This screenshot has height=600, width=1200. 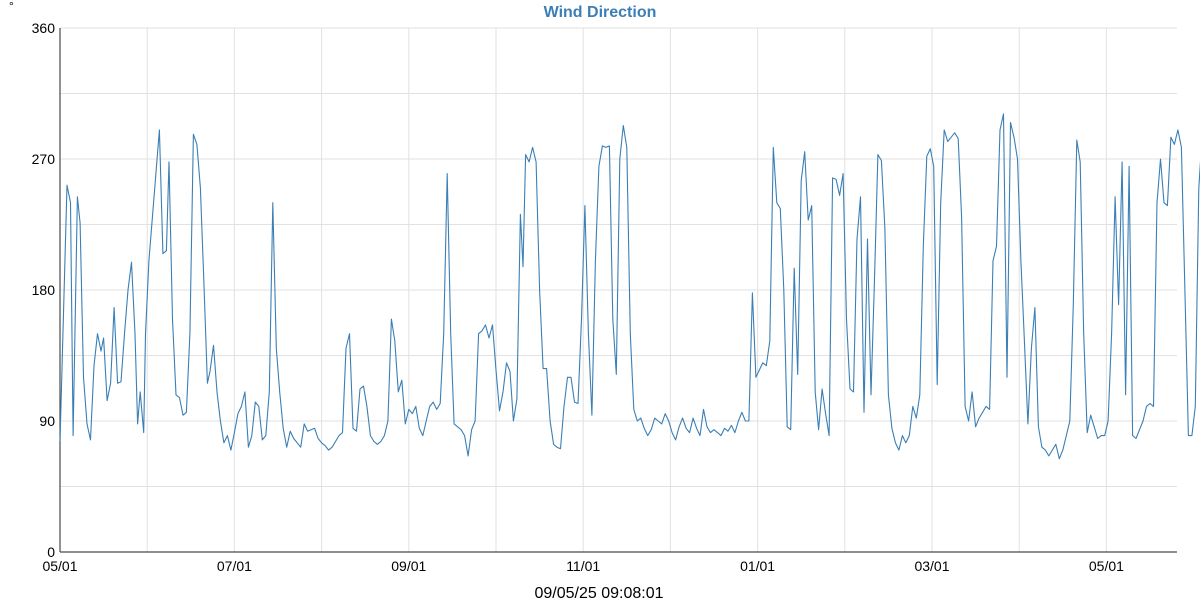 What do you see at coordinates (44, 159) in the screenshot?
I see `y-tick-label: 270` at bounding box center [44, 159].